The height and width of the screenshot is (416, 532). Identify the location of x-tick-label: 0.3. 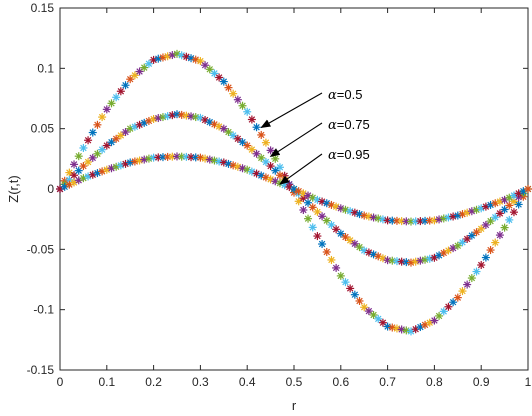
(200, 382).